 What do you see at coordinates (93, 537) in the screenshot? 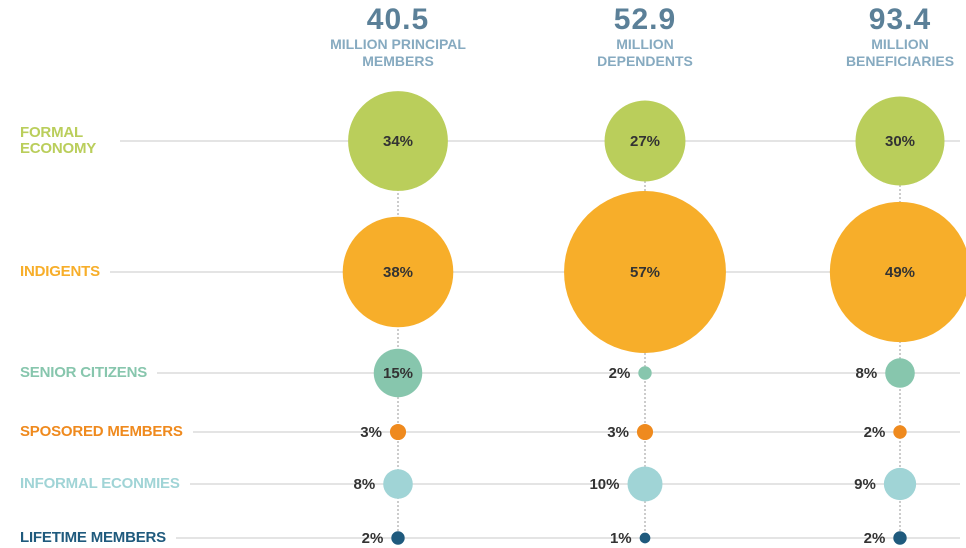
I see `row-label: LIFETIME MEMBERS` at bounding box center [93, 537].